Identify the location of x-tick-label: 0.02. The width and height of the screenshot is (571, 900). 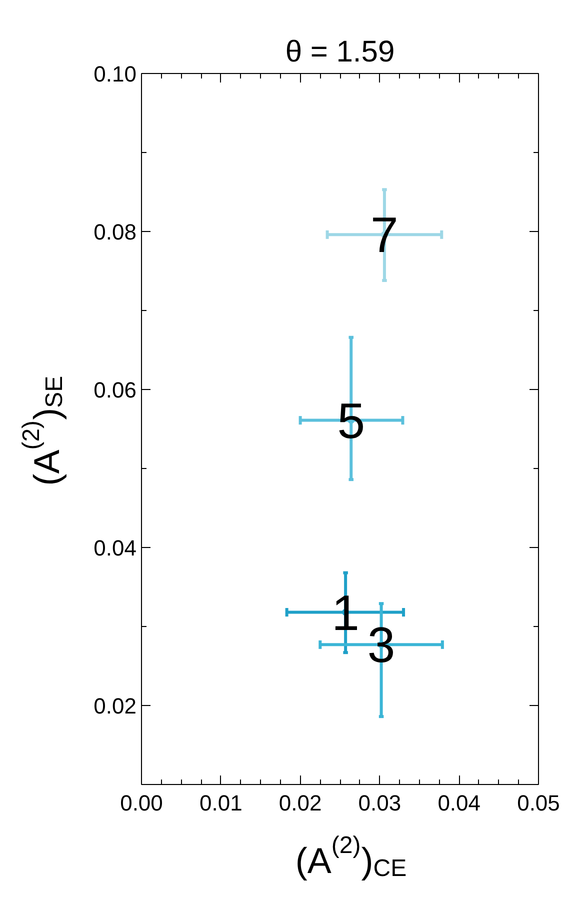
(300, 803).